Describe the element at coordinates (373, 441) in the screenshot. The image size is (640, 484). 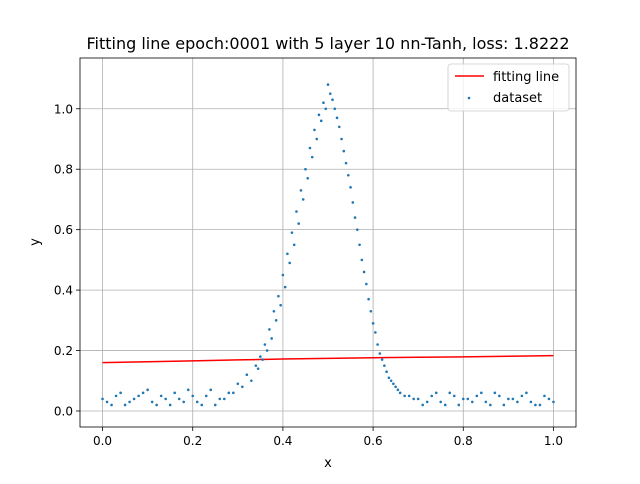
I see `x-tick-label: 0.6` at that location.